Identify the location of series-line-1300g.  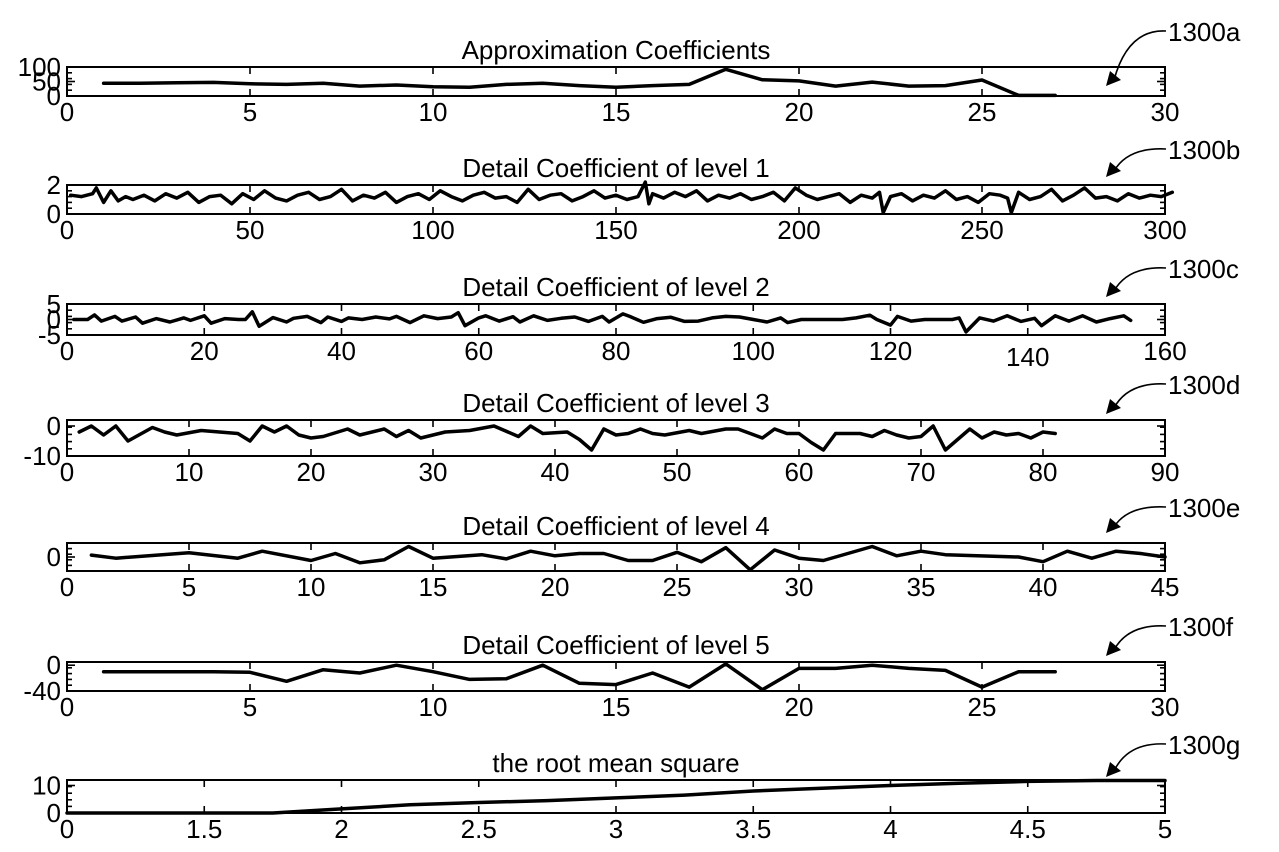
(616, 796).